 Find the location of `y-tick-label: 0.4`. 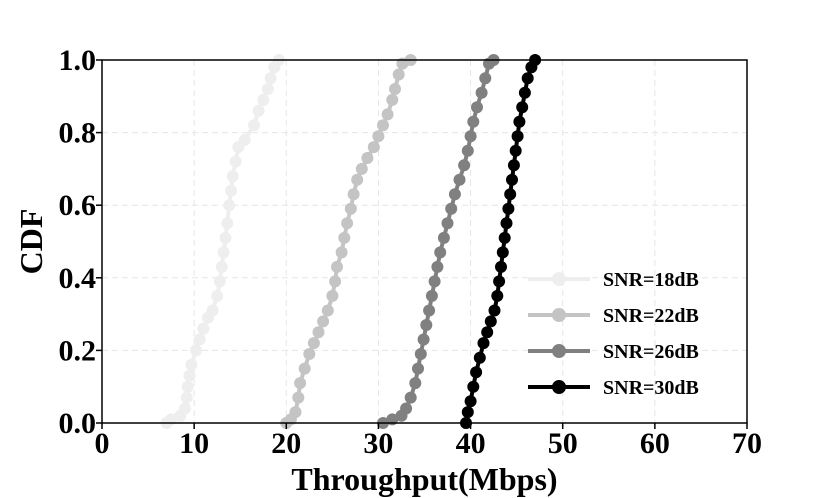

y-tick-label: 0.4 is located at coordinates (78, 278).